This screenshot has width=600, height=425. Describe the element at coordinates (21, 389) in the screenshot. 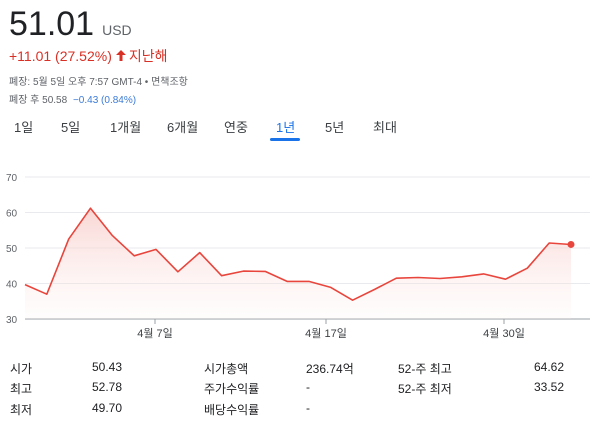

I see `stat-label: 최고` at that location.